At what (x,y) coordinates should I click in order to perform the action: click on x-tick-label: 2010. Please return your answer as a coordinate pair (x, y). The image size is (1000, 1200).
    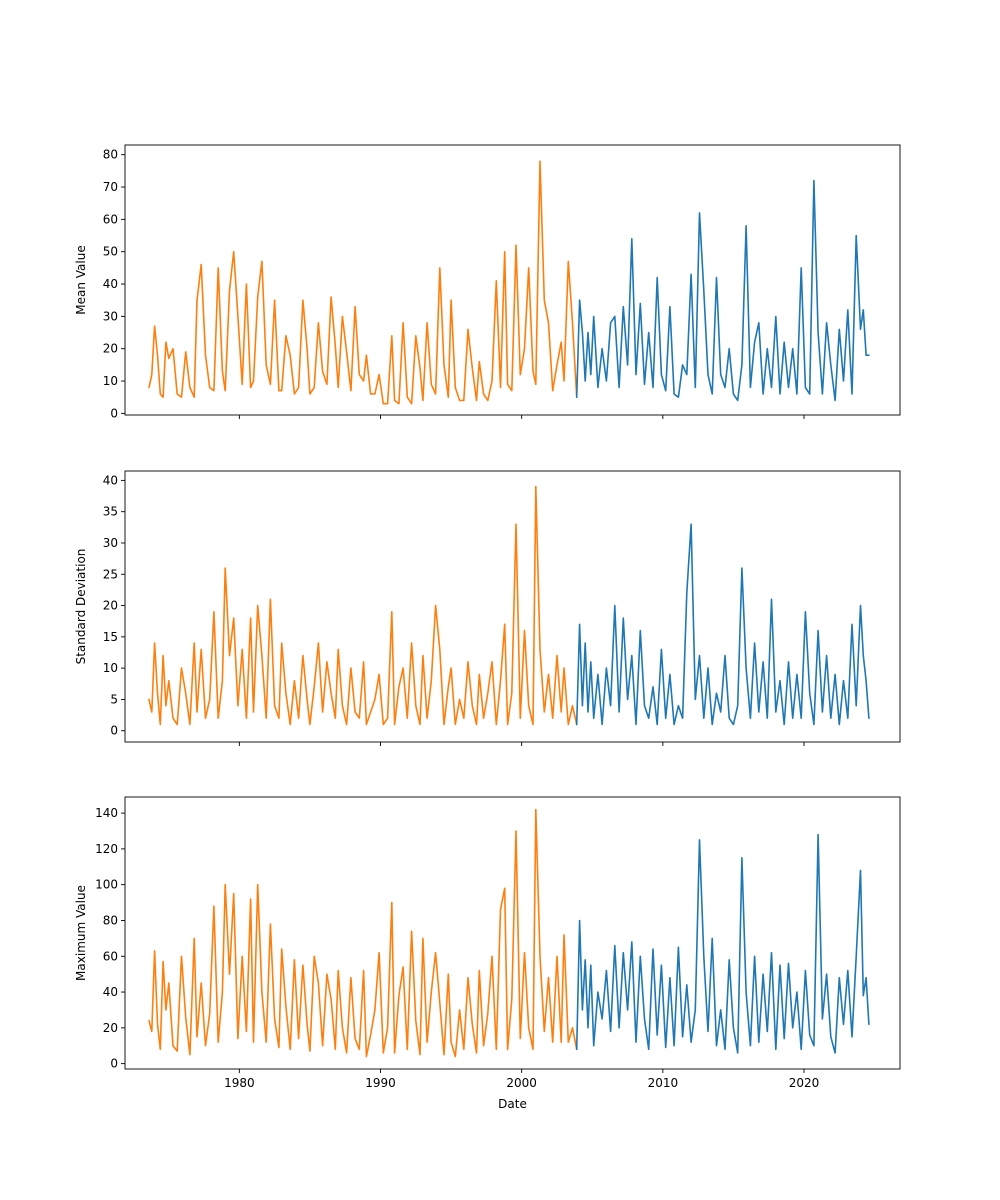
    Looking at the image, I should click on (663, 1083).